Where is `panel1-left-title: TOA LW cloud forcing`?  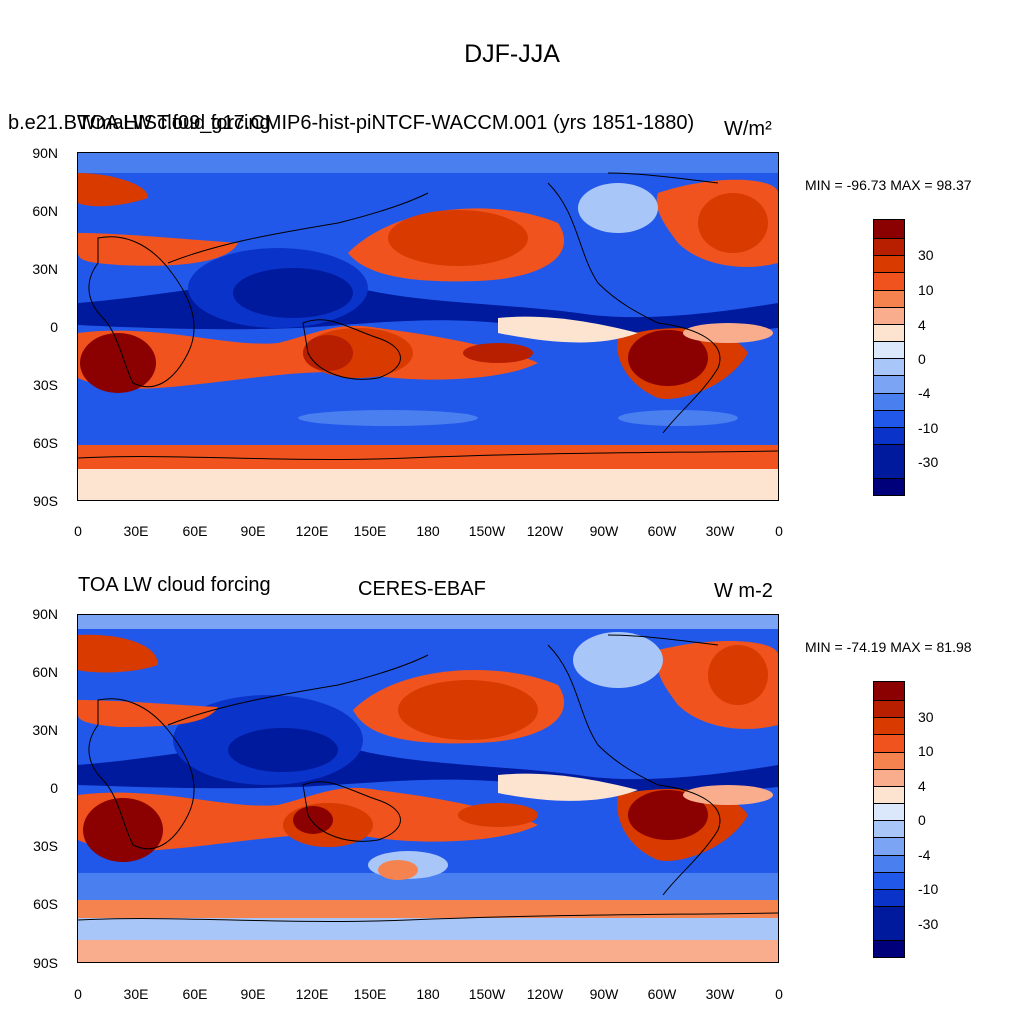 panel1-left-title: TOA LW cloud forcing is located at coordinates (174, 123).